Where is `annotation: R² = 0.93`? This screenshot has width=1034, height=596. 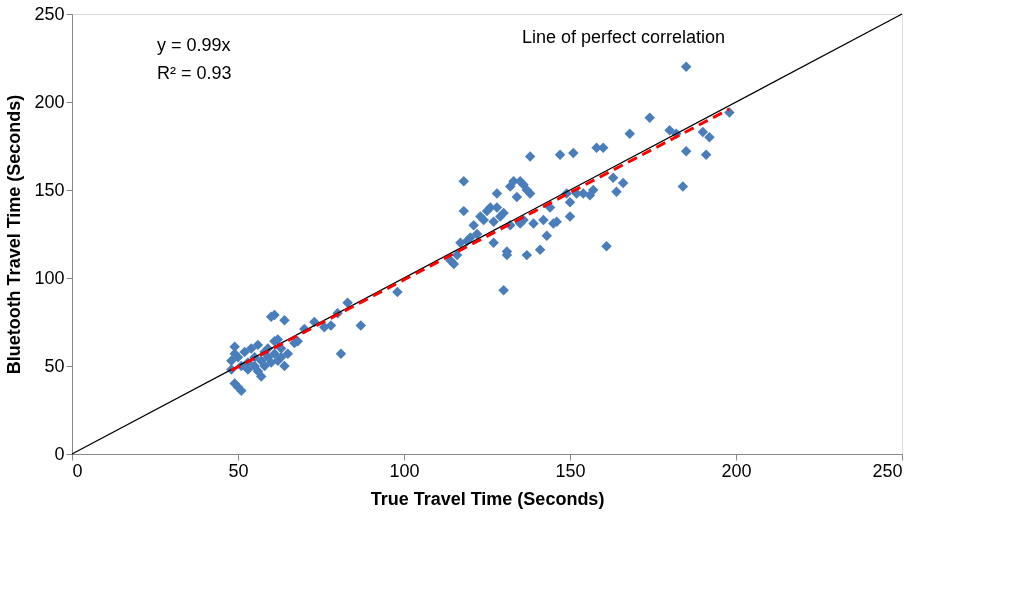
annotation: R² = 0.93 is located at coordinates (194, 73).